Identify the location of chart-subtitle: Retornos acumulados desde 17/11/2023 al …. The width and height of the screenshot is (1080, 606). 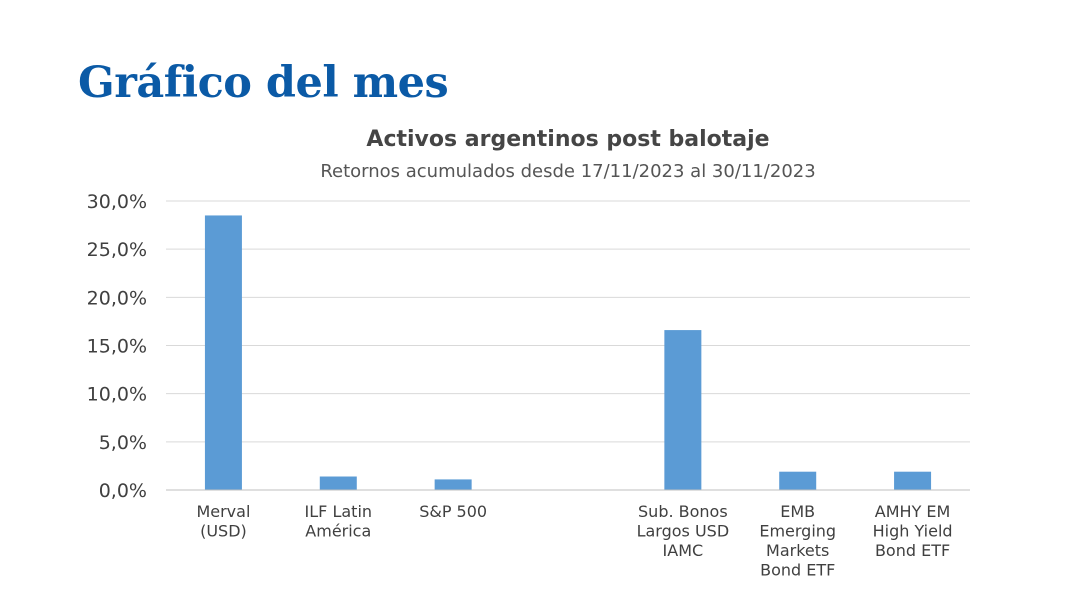
(568, 171).